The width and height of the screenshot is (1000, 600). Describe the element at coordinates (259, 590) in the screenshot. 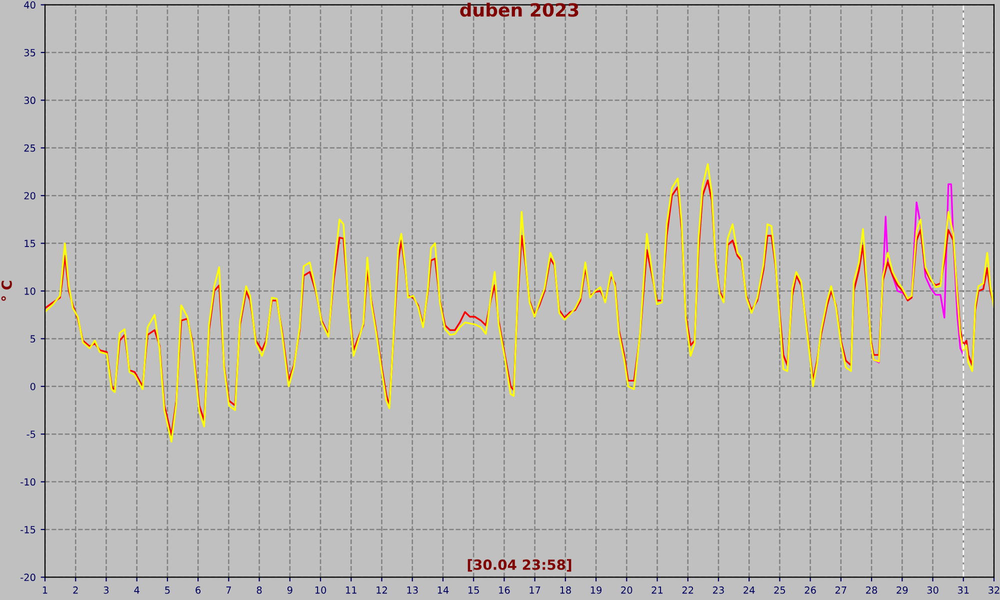

I see `x-tick-label: 8` at that location.